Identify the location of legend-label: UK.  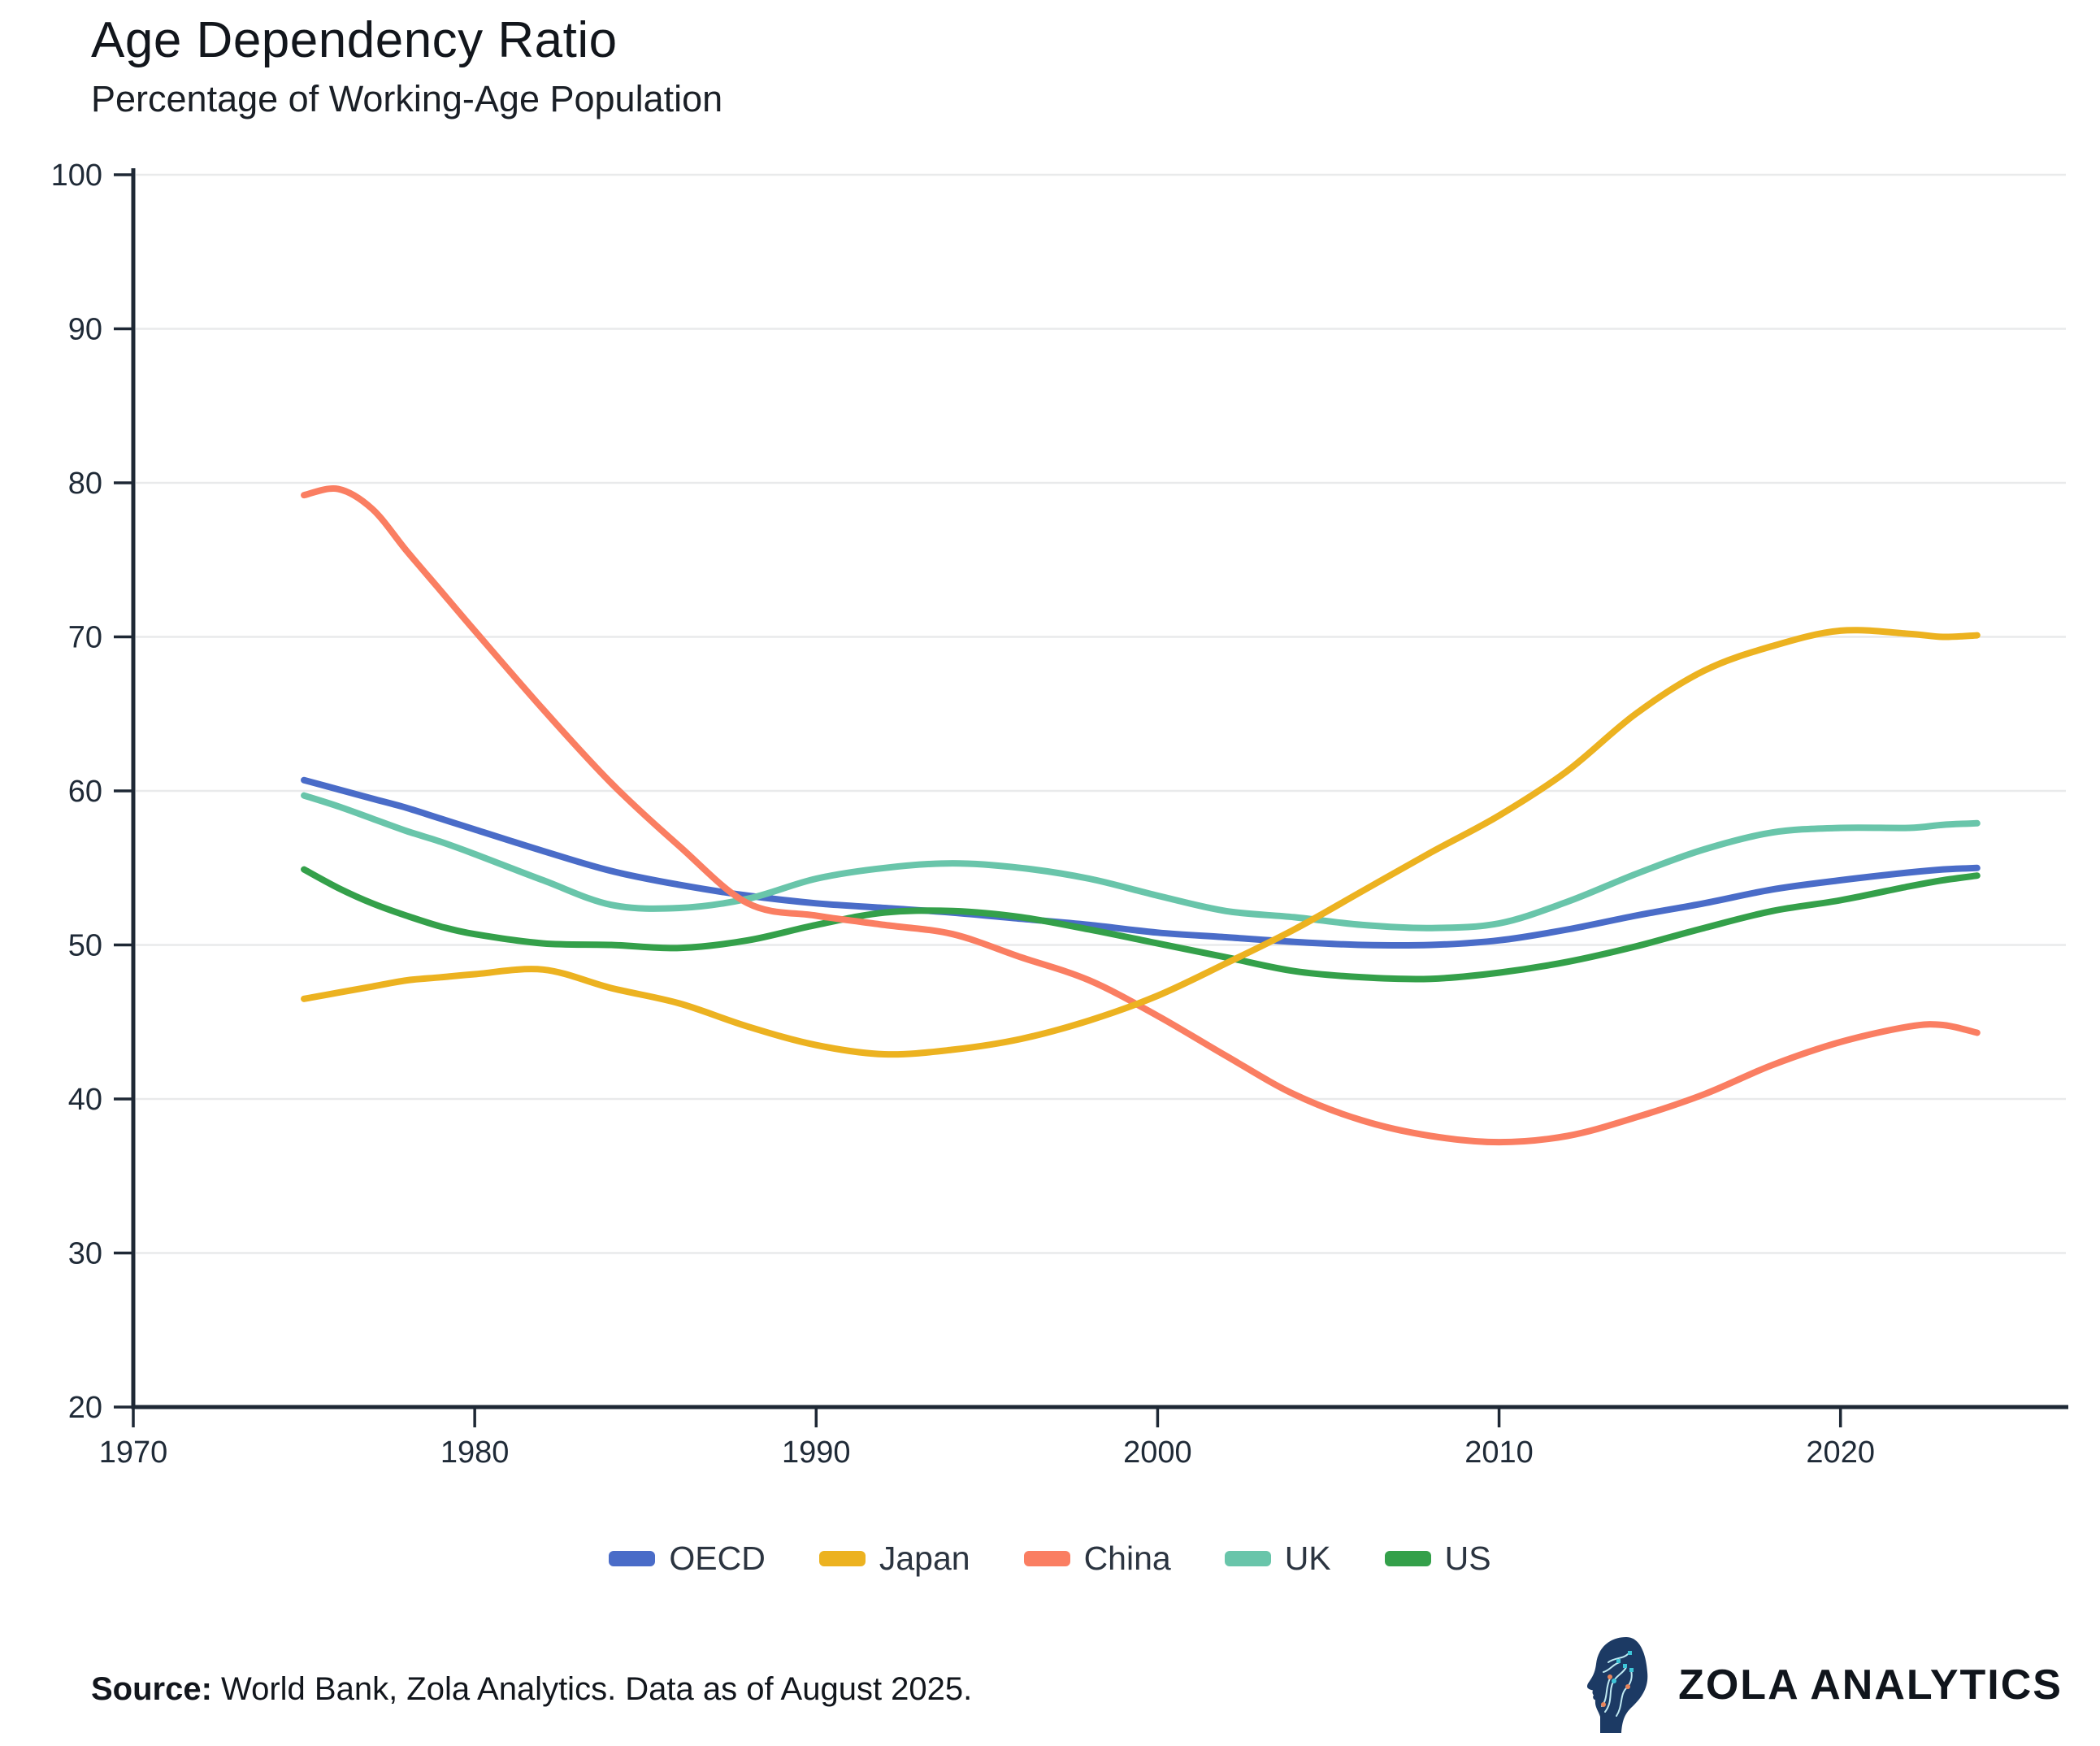
(1307, 1558).